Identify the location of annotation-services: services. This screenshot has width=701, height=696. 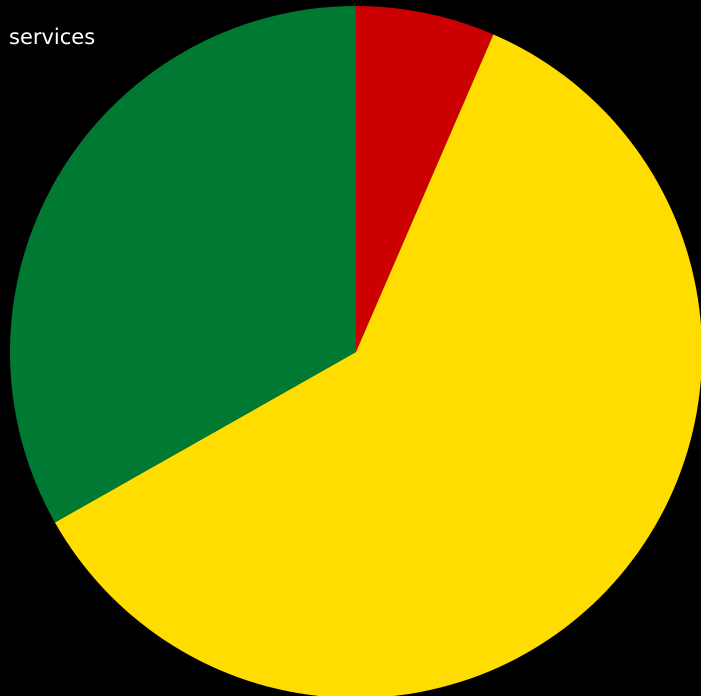
(52, 37).